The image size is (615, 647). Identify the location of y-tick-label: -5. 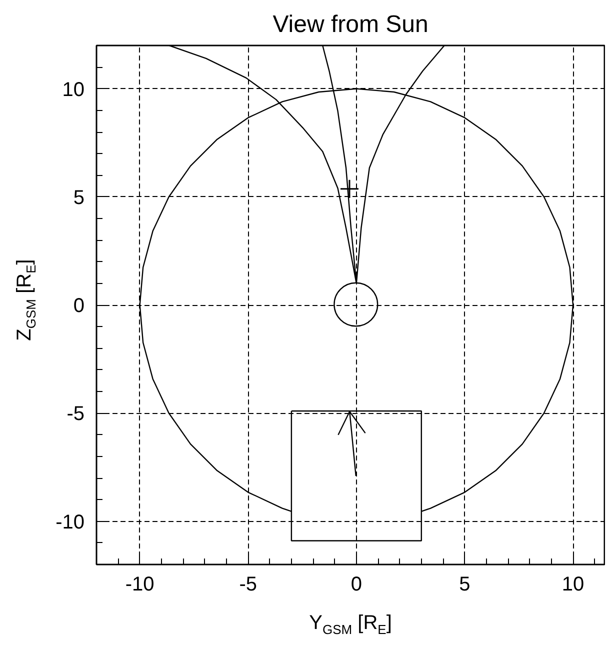
(75, 414).